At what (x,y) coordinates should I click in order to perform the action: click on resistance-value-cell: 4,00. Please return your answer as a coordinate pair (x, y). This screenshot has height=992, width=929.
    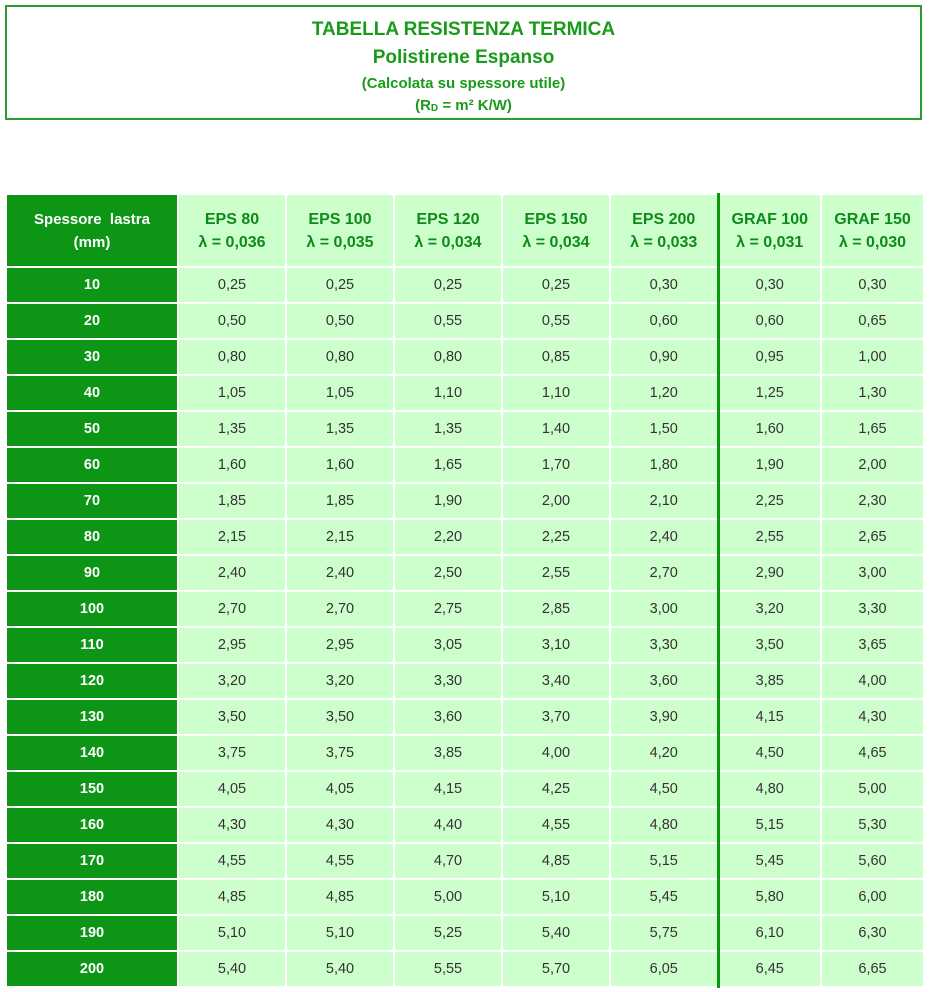
    Looking at the image, I should click on (872, 681).